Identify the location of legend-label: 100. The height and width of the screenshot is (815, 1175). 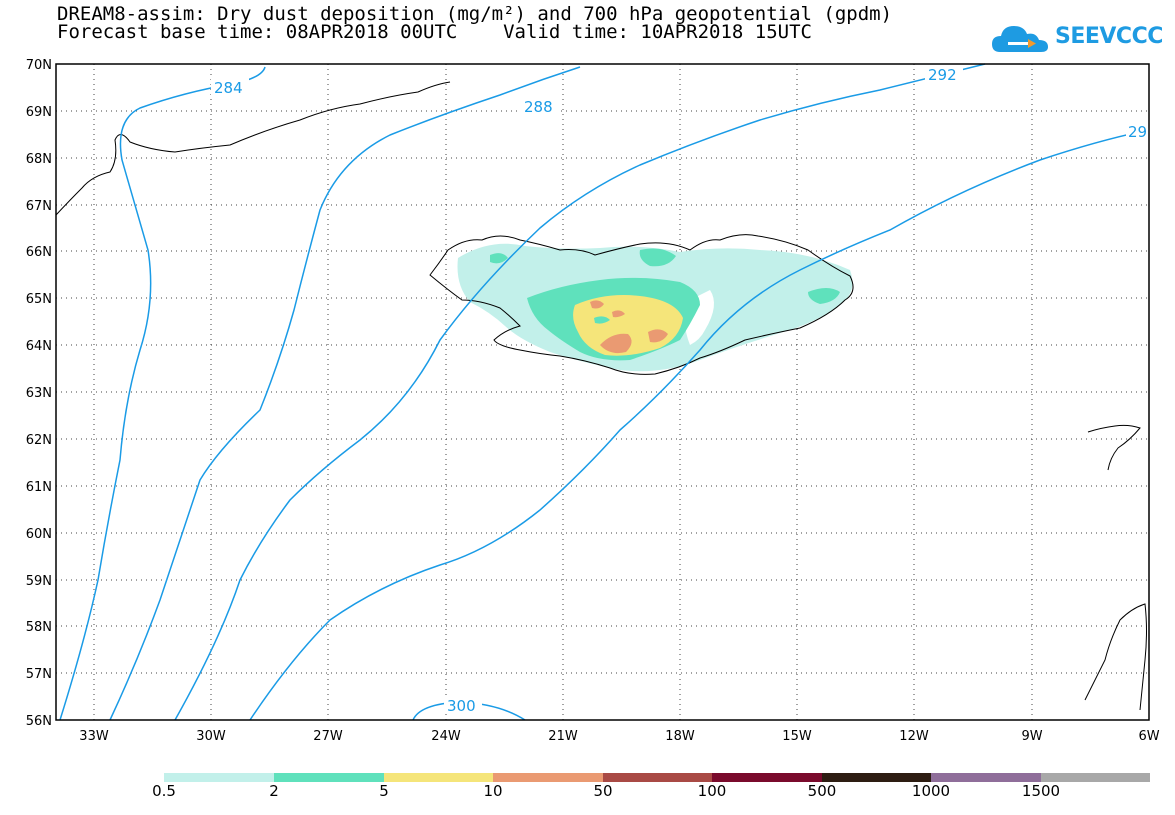
(712, 791).